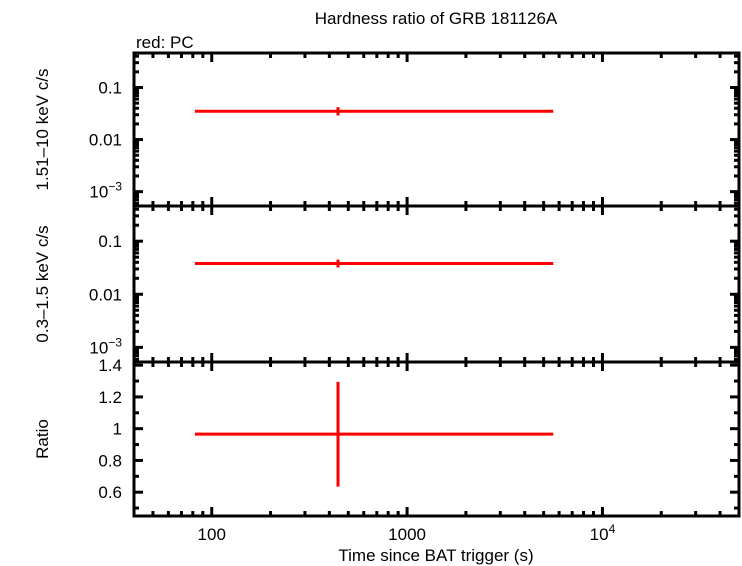 The height and width of the screenshot is (566, 742). I want to click on x-axis-label: Time since BAT trigger (s), so click(435, 555).